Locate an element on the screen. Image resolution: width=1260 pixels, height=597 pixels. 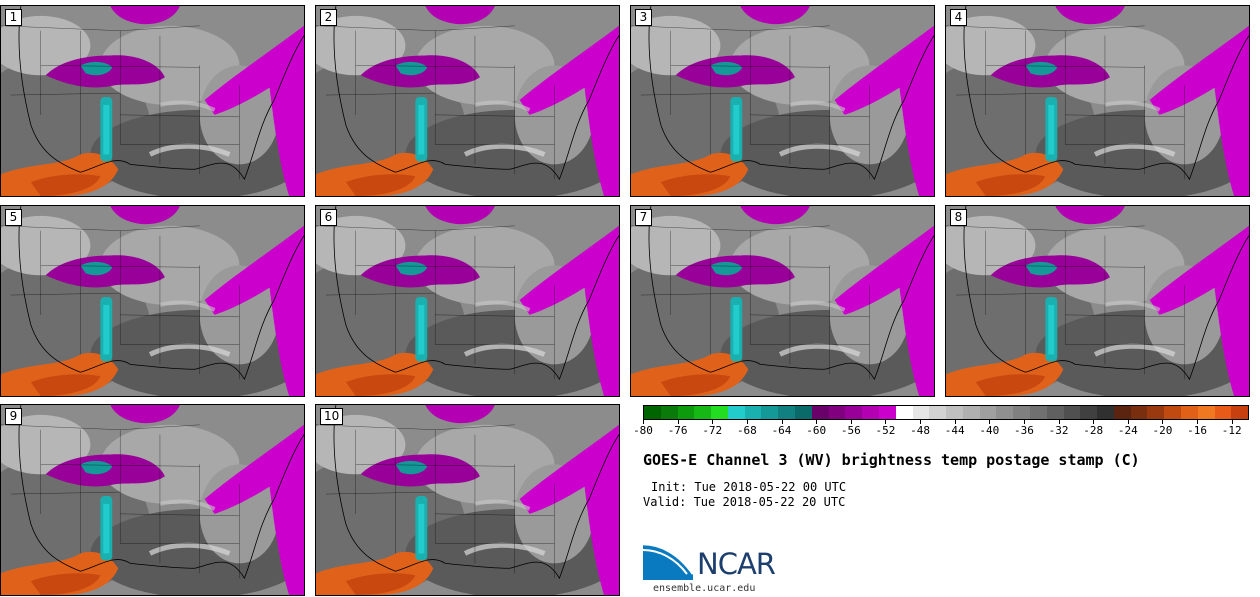
panel-number-label: 3 is located at coordinates (643, 17).